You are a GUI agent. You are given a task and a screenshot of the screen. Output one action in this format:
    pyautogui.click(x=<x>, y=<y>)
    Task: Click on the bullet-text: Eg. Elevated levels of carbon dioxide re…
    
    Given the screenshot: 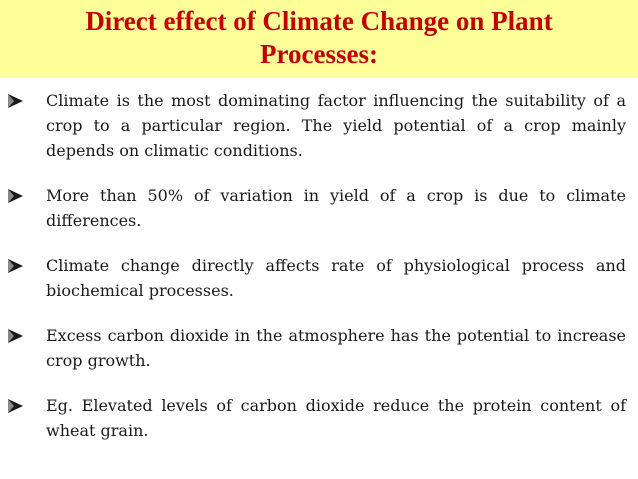 What is the action you would take?
    pyautogui.click(x=336, y=418)
    